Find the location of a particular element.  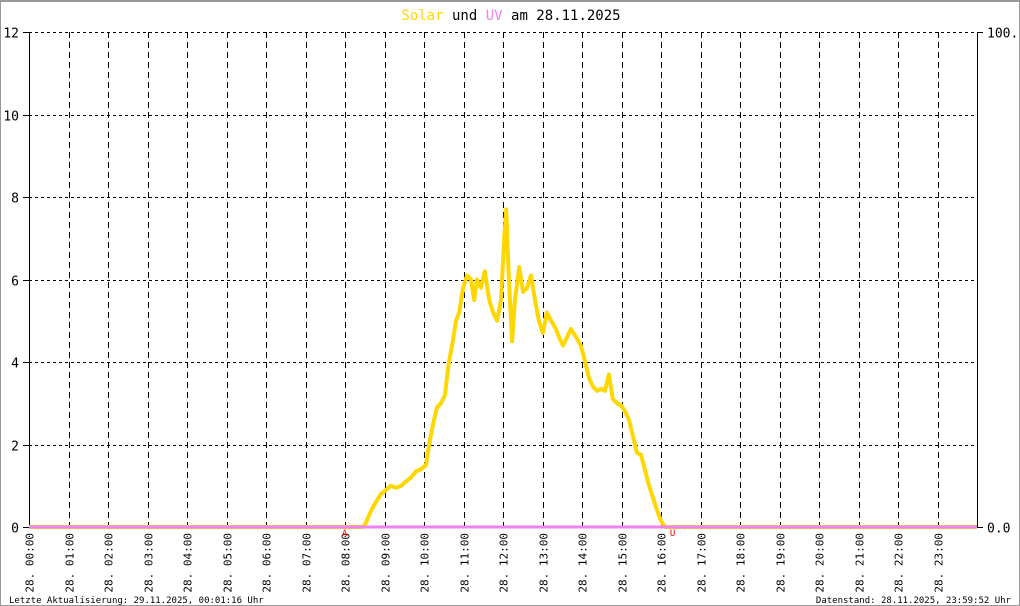

title-und: und is located at coordinates (464, 16).